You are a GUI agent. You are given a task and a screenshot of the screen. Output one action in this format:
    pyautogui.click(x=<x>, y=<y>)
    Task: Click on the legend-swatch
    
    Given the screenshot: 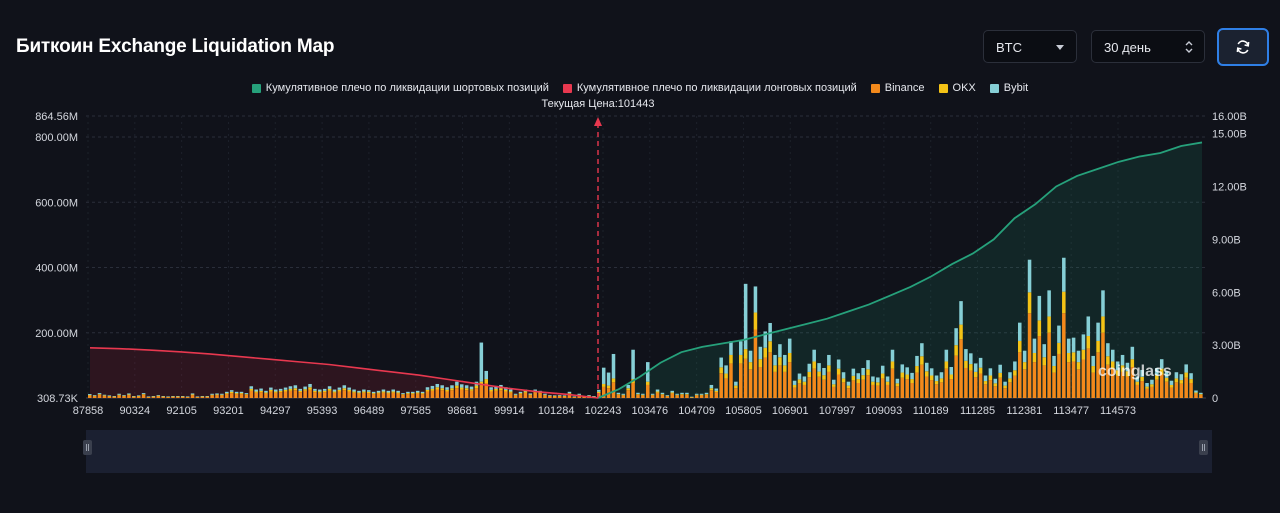 What is the action you would take?
    pyautogui.click(x=567, y=88)
    